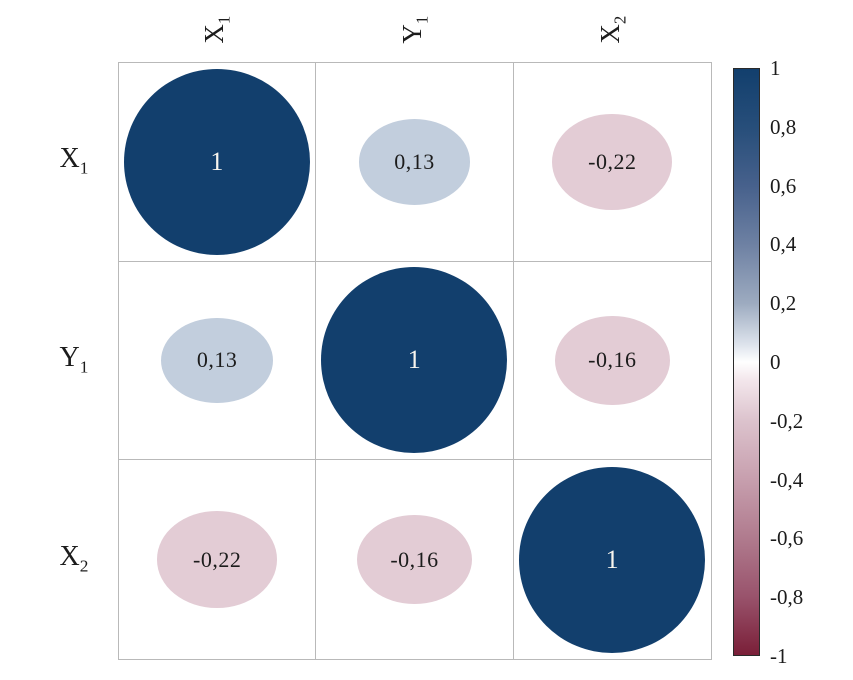  I want to click on row-label: Y1, so click(74, 359).